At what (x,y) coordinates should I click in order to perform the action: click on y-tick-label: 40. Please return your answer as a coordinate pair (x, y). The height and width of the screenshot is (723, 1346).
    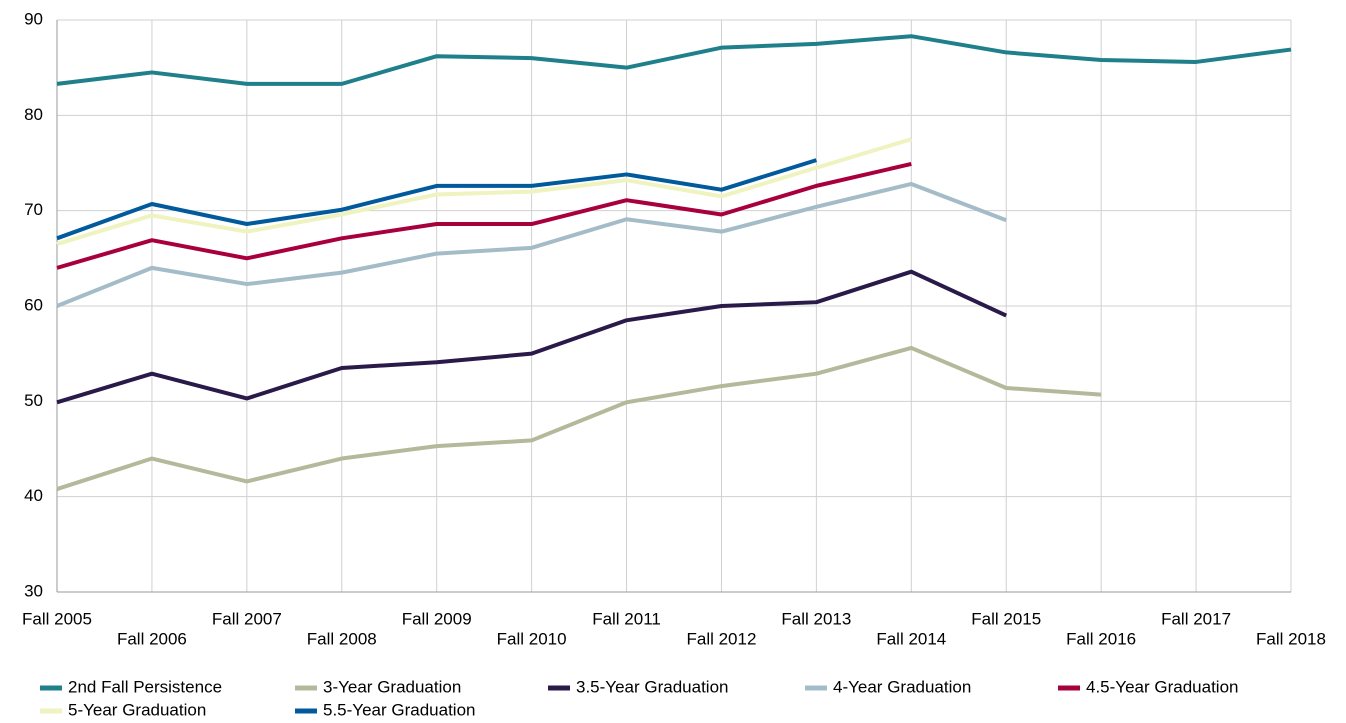
    Looking at the image, I should click on (33, 495).